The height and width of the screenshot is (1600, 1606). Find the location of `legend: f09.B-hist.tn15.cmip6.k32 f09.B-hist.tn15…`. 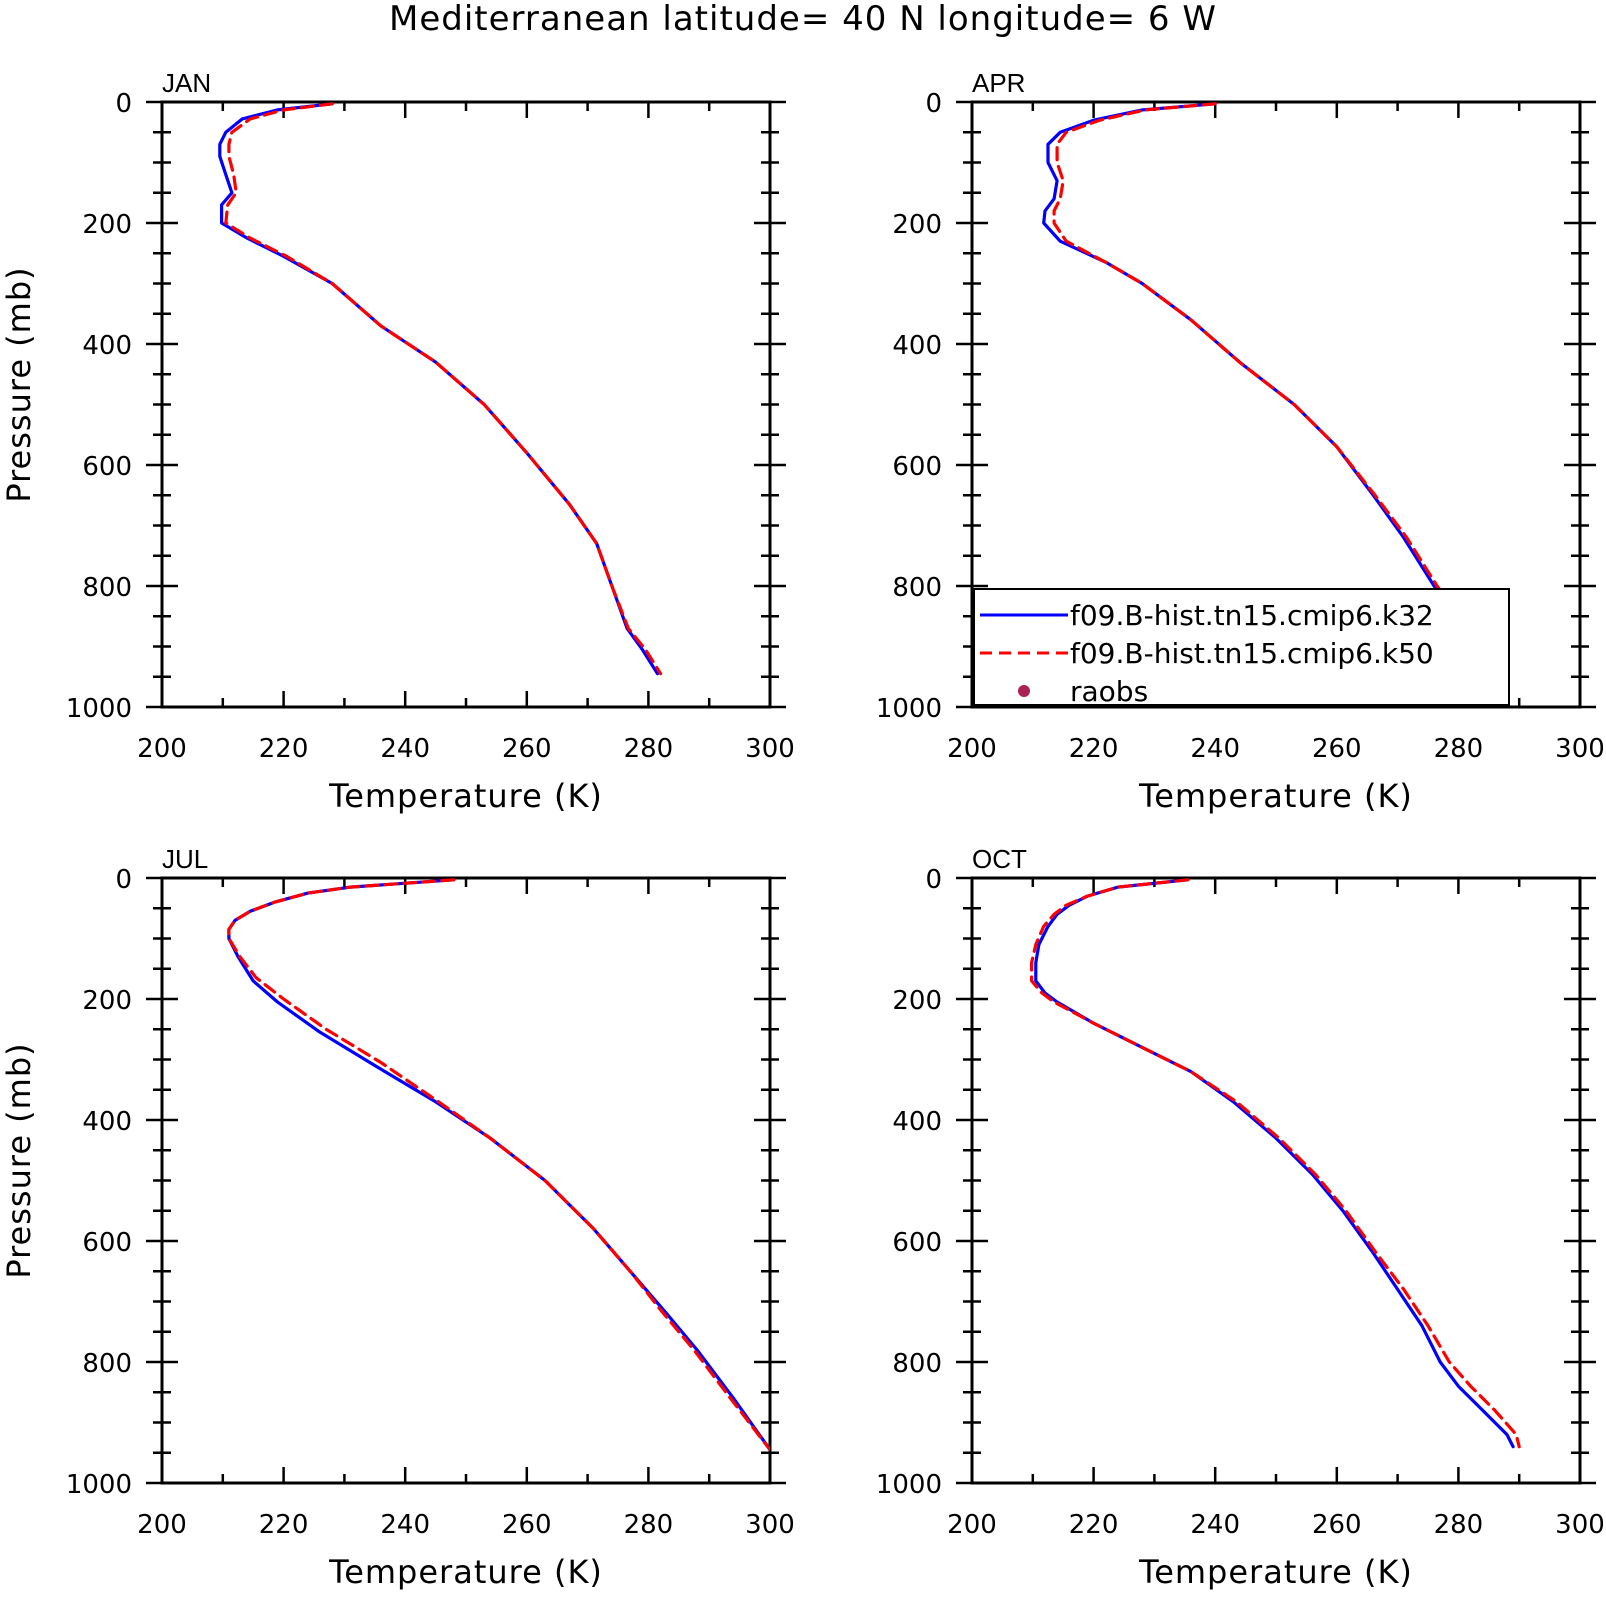

legend: f09.B-hist.tn15.cmip6.k32 f09.B-hist.tn15… is located at coordinates (1241, 648).